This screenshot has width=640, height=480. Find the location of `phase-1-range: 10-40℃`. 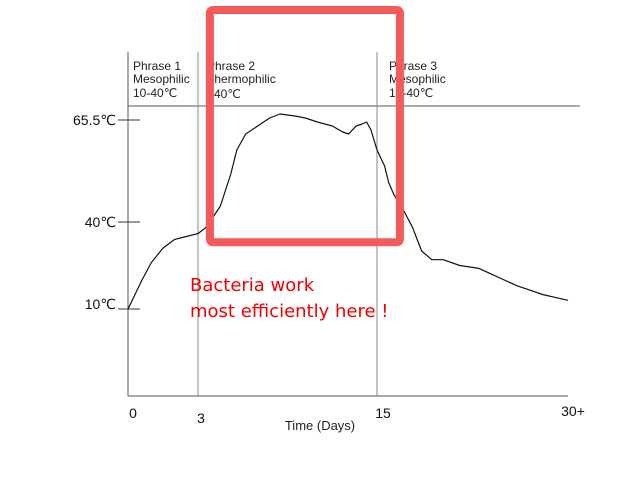

phase-1-range: 10-40℃ is located at coordinates (155, 93).